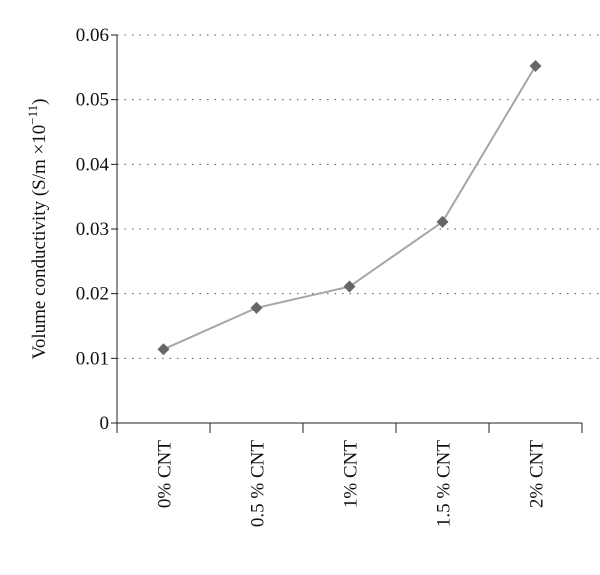 The height and width of the screenshot is (575, 600). Describe the element at coordinates (92, 35) in the screenshot. I see `y-tick-label: 0.06` at that location.